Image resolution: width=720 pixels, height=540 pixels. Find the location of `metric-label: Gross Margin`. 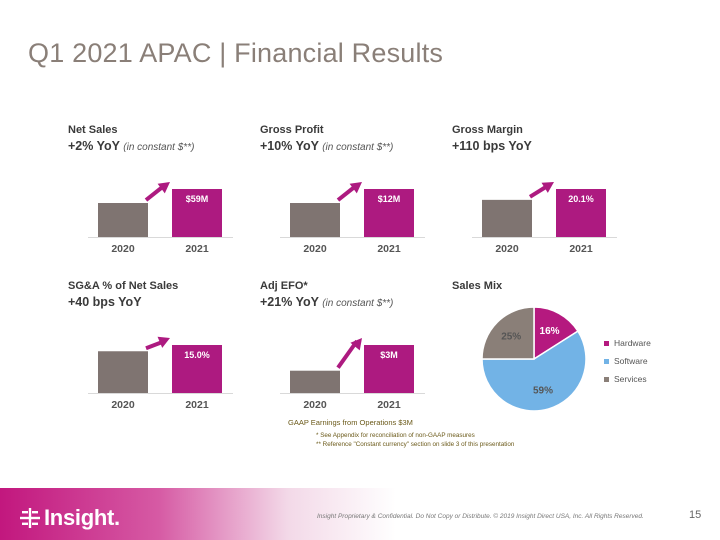

metric-label: Gross Margin is located at coordinates (487, 130).